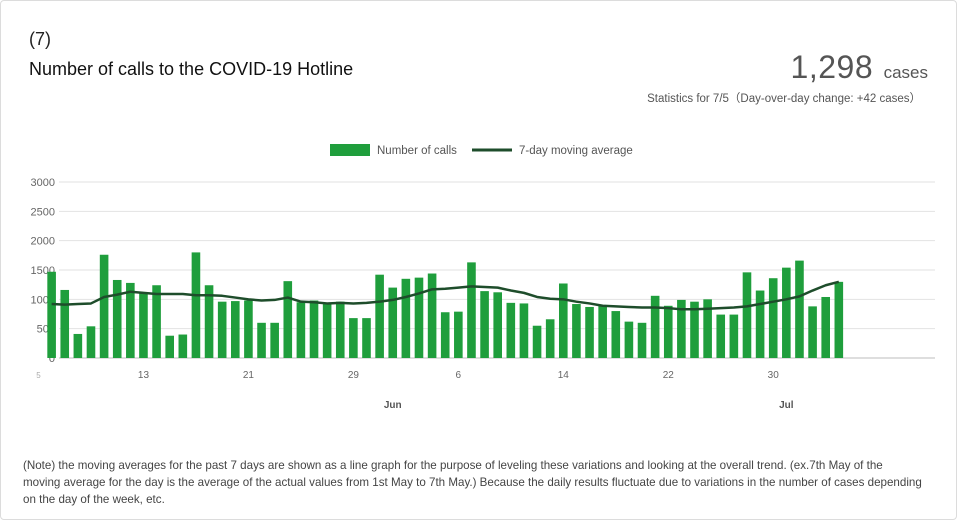 The height and width of the screenshot is (520, 959). What do you see at coordinates (38, 375) in the screenshot?
I see `x-tick-label: 5` at bounding box center [38, 375].